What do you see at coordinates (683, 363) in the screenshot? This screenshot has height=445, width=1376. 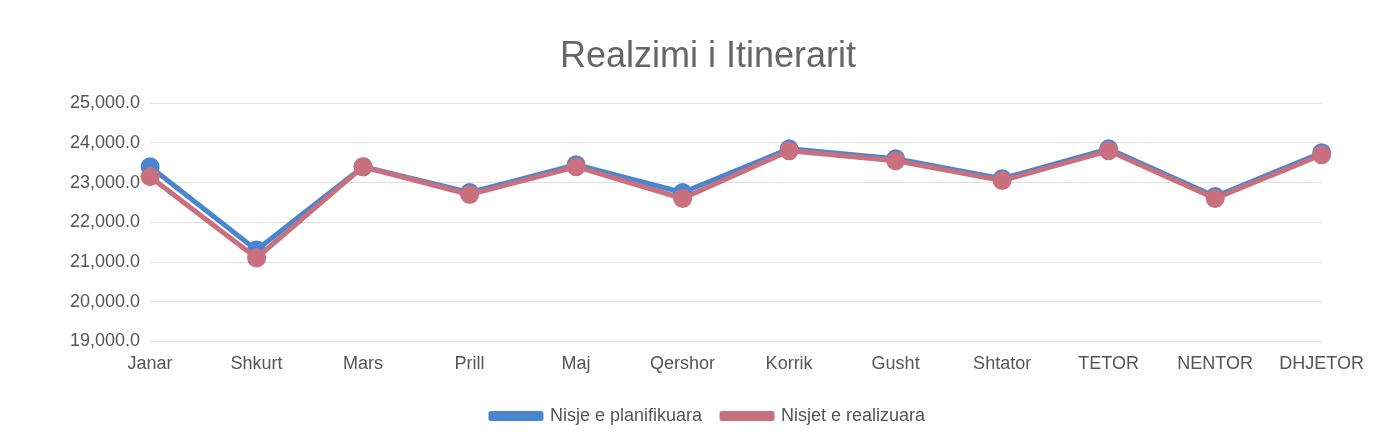 I see `x-tick-label: Qershor` at bounding box center [683, 363].